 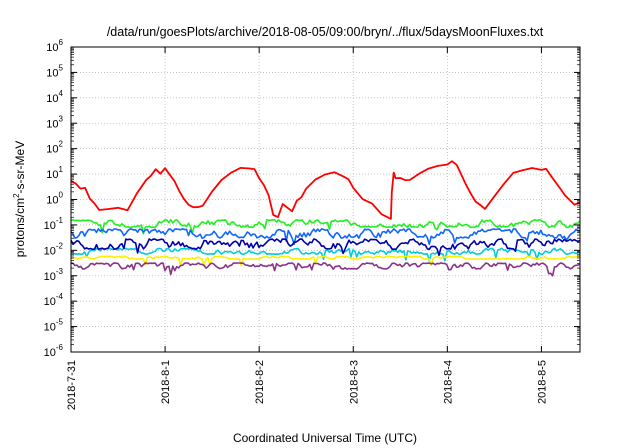 What do you see at coordinates (325, 190) in the screenshot?
I see `series-line-red` at bounding box center [325, 190].